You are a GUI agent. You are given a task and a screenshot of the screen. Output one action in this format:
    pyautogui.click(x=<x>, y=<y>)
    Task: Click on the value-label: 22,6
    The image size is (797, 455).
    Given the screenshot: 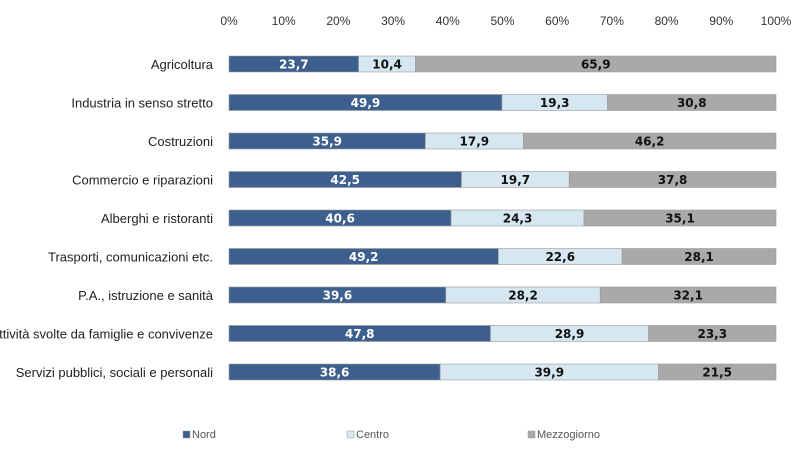 What is the action you would take?
    pyautogui.click(x=560, y=257)
    